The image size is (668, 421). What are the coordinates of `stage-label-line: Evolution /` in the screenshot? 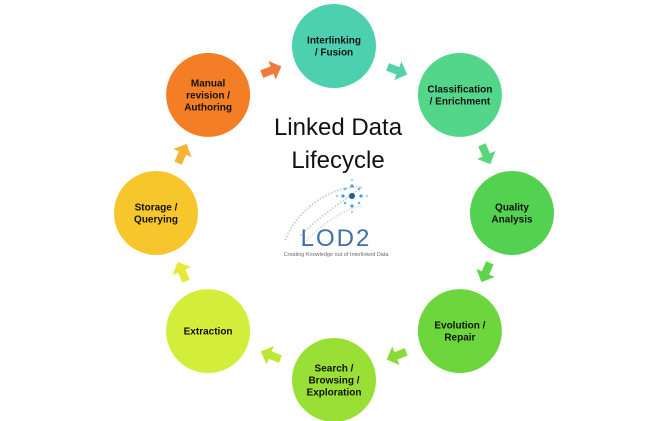 It's located at (459, 326).